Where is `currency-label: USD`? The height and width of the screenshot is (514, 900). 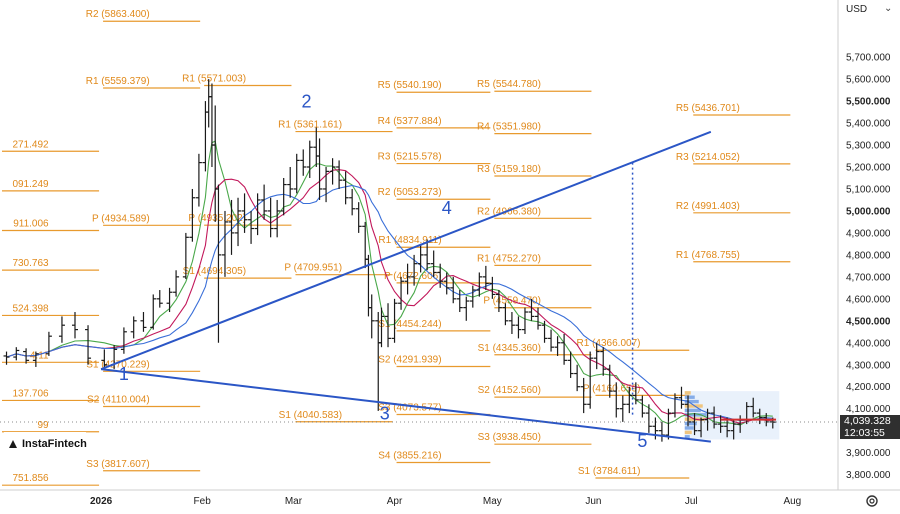 currency-label: USD is located at coordinates (857, 9).